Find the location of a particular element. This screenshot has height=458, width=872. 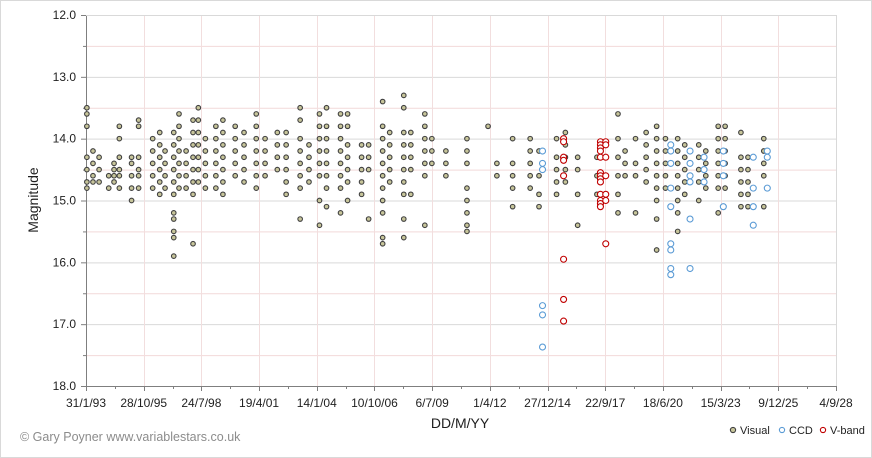

y-tick-label: 13.0 is located at coordinates (65, 77).